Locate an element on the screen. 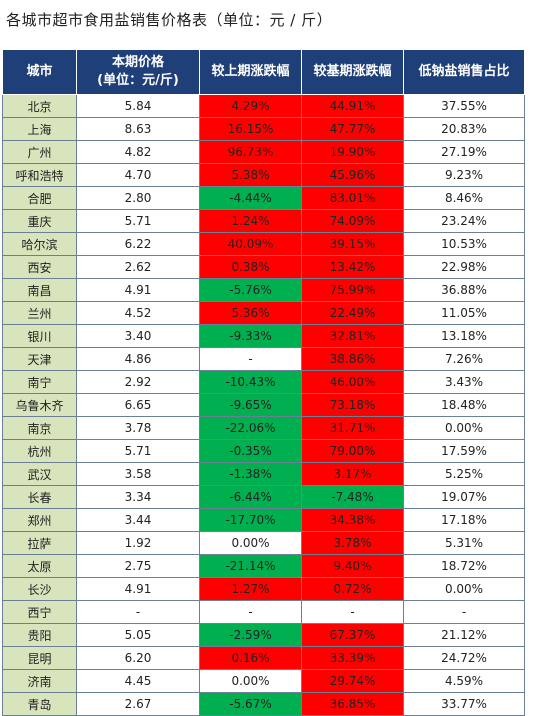 This screenshot has height=716, width=537. price-cell: 4.52 is located at coordinates (138, 313).